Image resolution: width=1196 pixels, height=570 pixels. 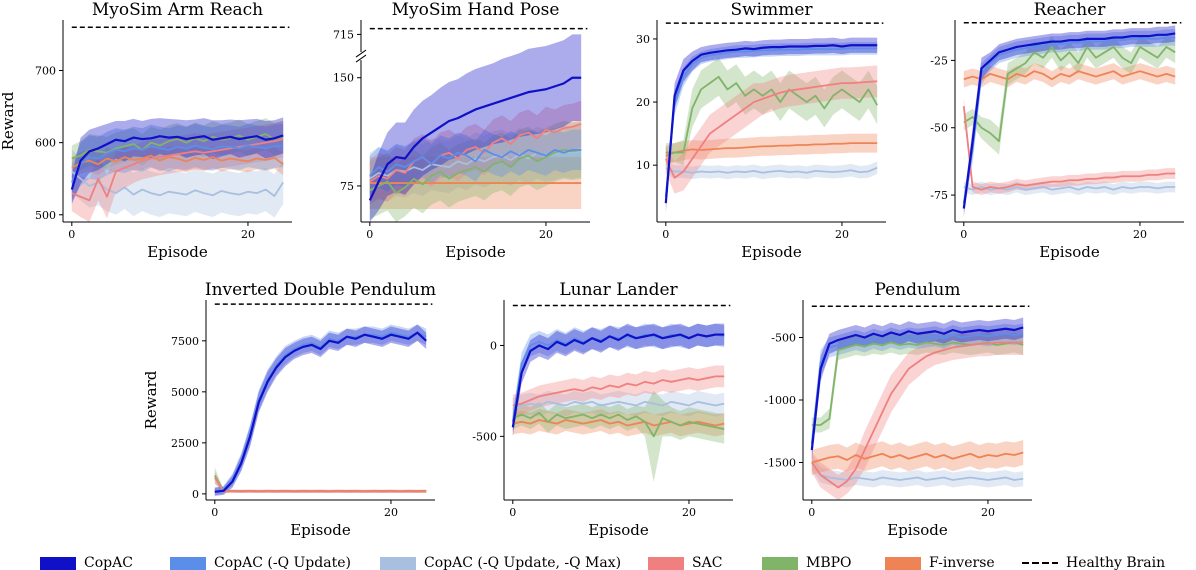 I want to click on y-tick-label: 5000, so click(x=185, y=392).